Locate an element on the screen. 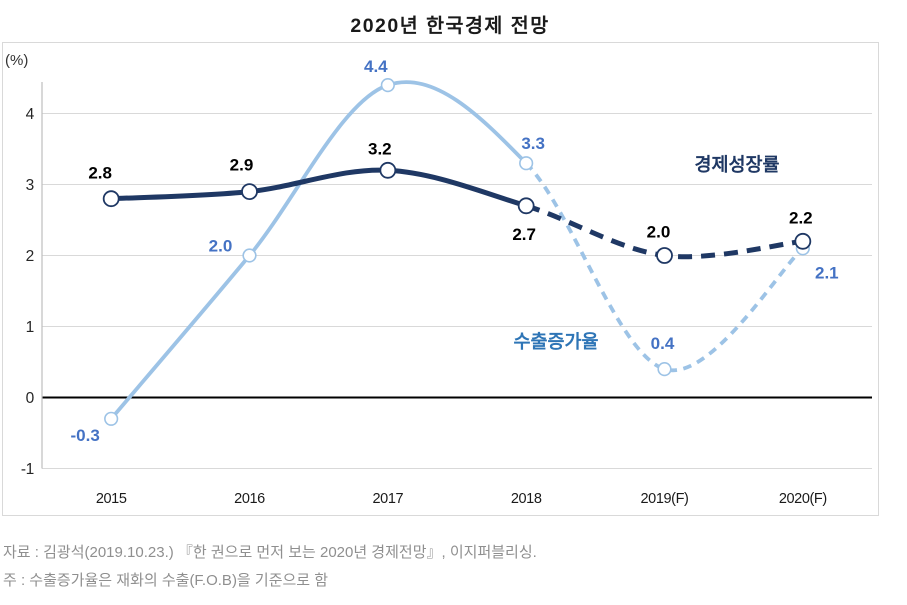 The width and height of the screenshot is (907, 605). note-text: 주 : 수출증가율은 재화의 수출(F.O.B)을 기준으로 함 is located at coordinates (166, 580).